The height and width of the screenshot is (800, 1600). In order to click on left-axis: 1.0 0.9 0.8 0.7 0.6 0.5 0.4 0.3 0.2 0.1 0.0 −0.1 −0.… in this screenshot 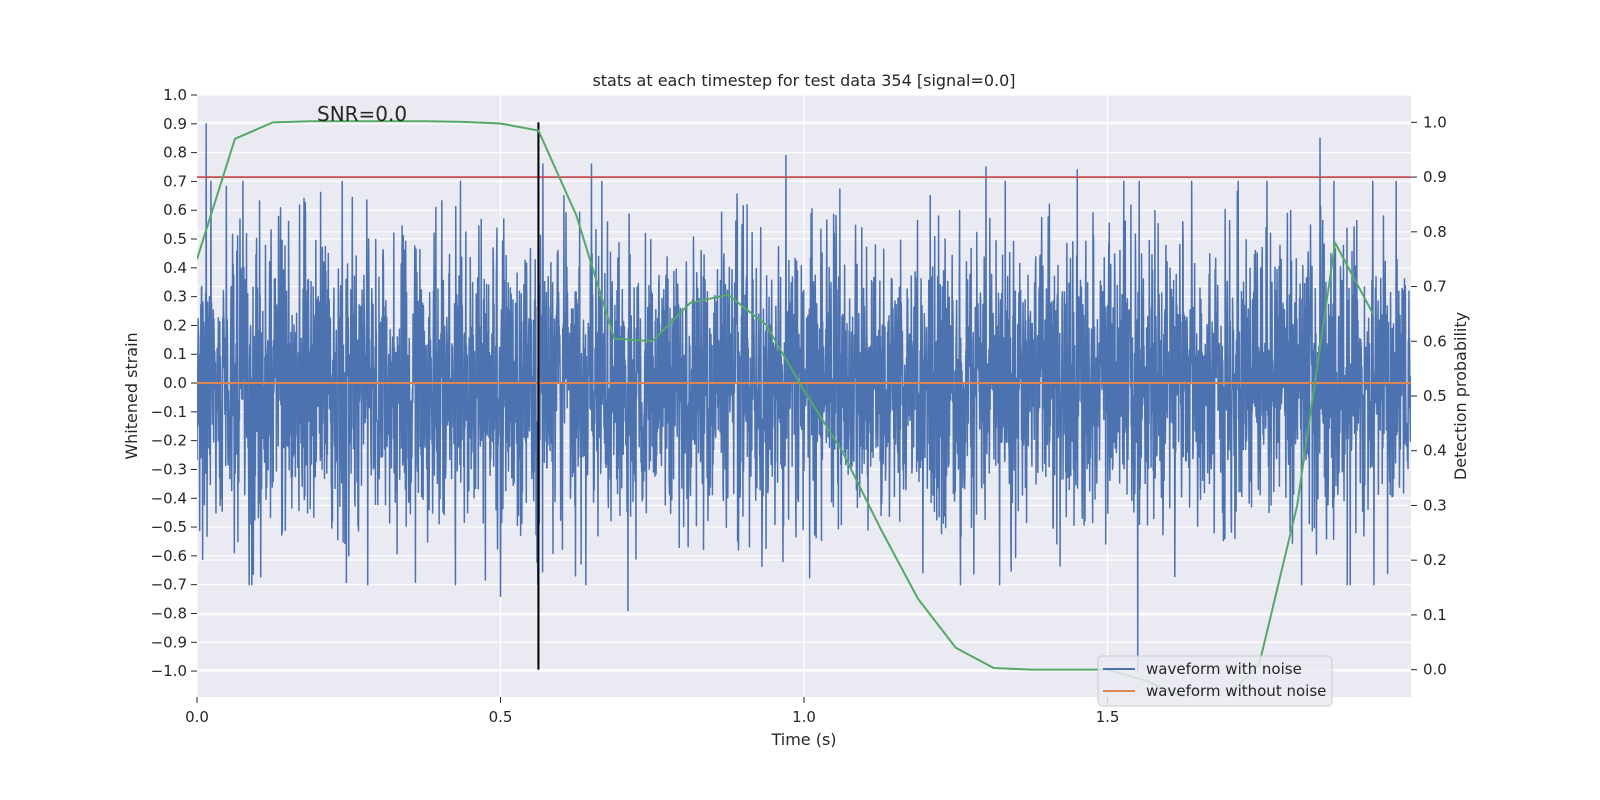, I will do `click(174, 383)`.